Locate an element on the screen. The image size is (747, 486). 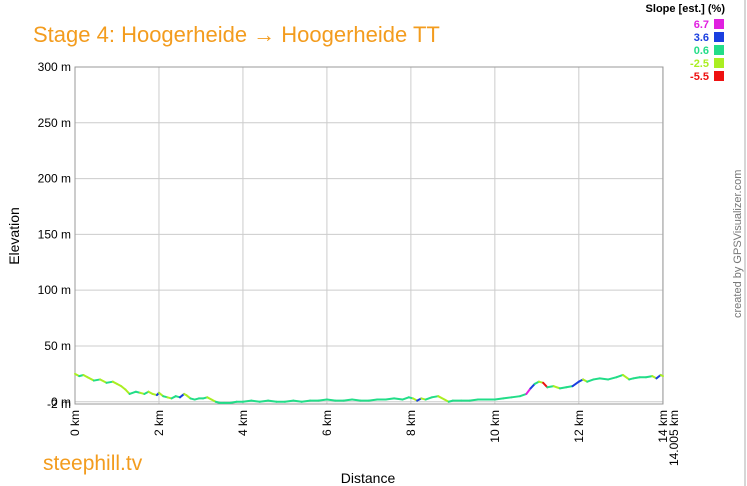
y-axis-ticks: -2 m0 m 50 m 100 m 150 m 200 m 250 m 300 m is located at coordinates (54, 235).